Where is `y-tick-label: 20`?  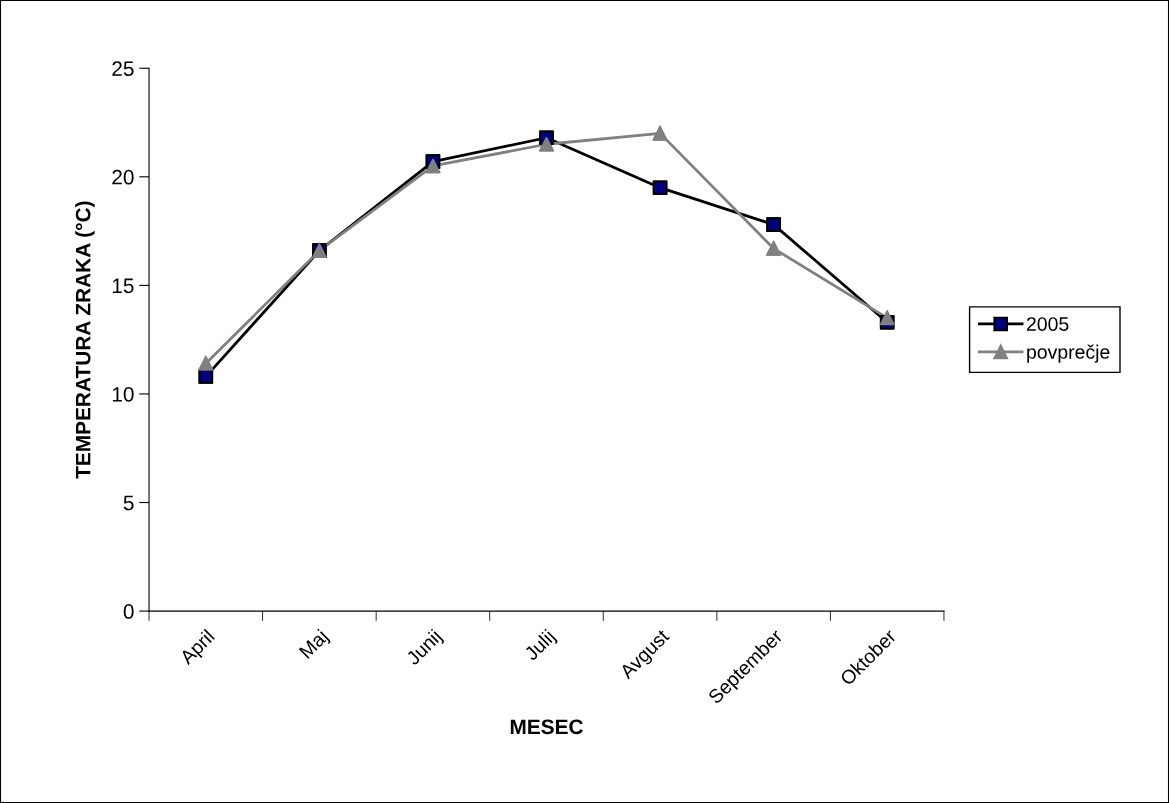
y-tick-label: 20 is located at coordinates (123, 177).